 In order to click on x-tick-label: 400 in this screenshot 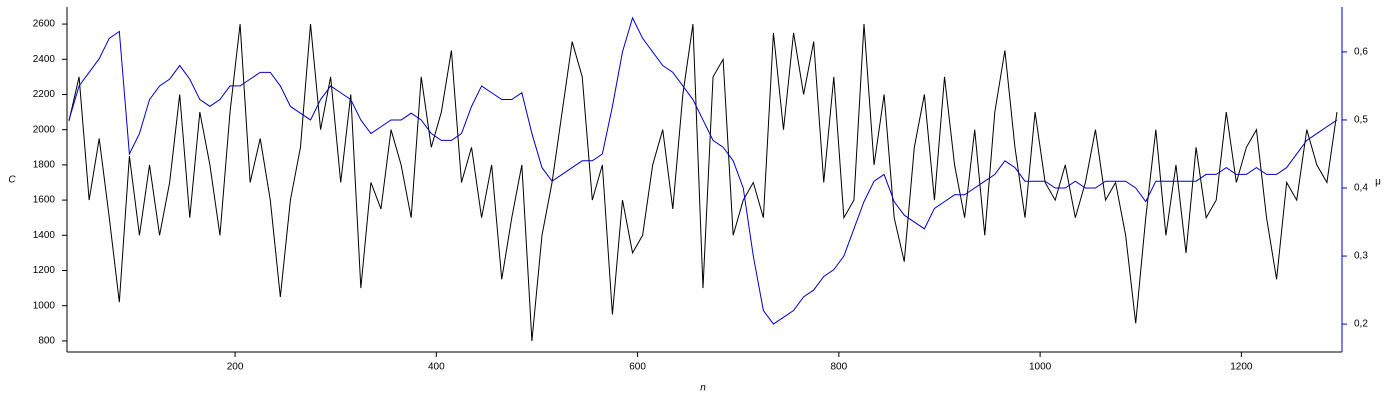, I will do `click(436, 367)`.